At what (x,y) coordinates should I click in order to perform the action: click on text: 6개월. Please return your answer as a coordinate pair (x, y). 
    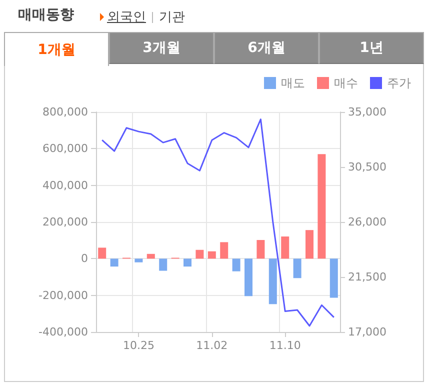
    Looking at the image, I should click on (266, 48).